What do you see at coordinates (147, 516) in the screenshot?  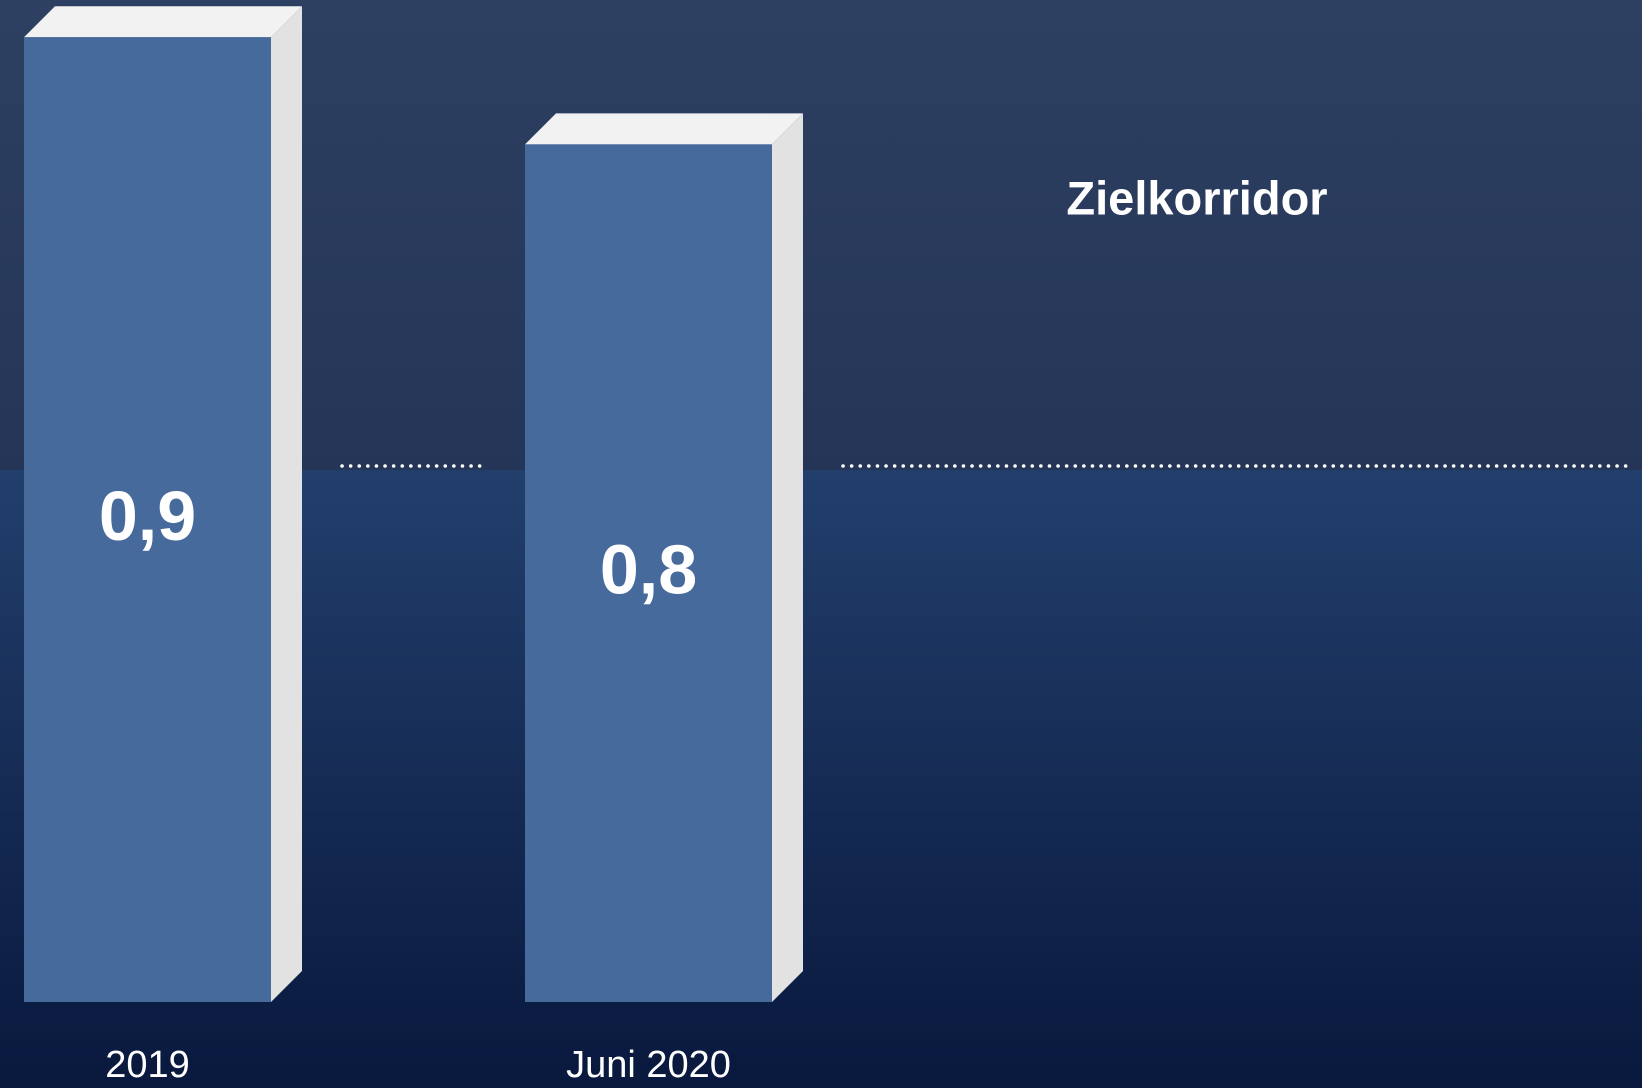 I see `value-label: 0,9` at bounding box center [147, 516].